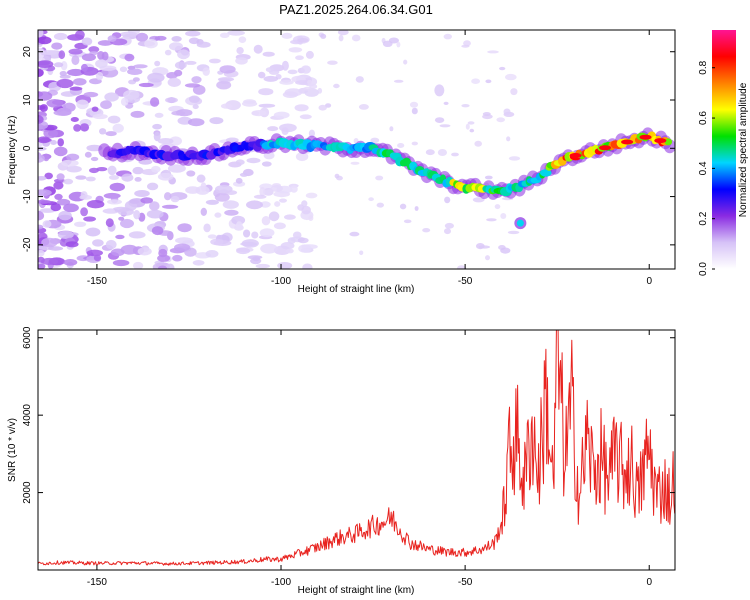 The width and height of the screenshot is (750, 600). I want to click on spectrogram-y-tick-label: 10, so click(27, 100).